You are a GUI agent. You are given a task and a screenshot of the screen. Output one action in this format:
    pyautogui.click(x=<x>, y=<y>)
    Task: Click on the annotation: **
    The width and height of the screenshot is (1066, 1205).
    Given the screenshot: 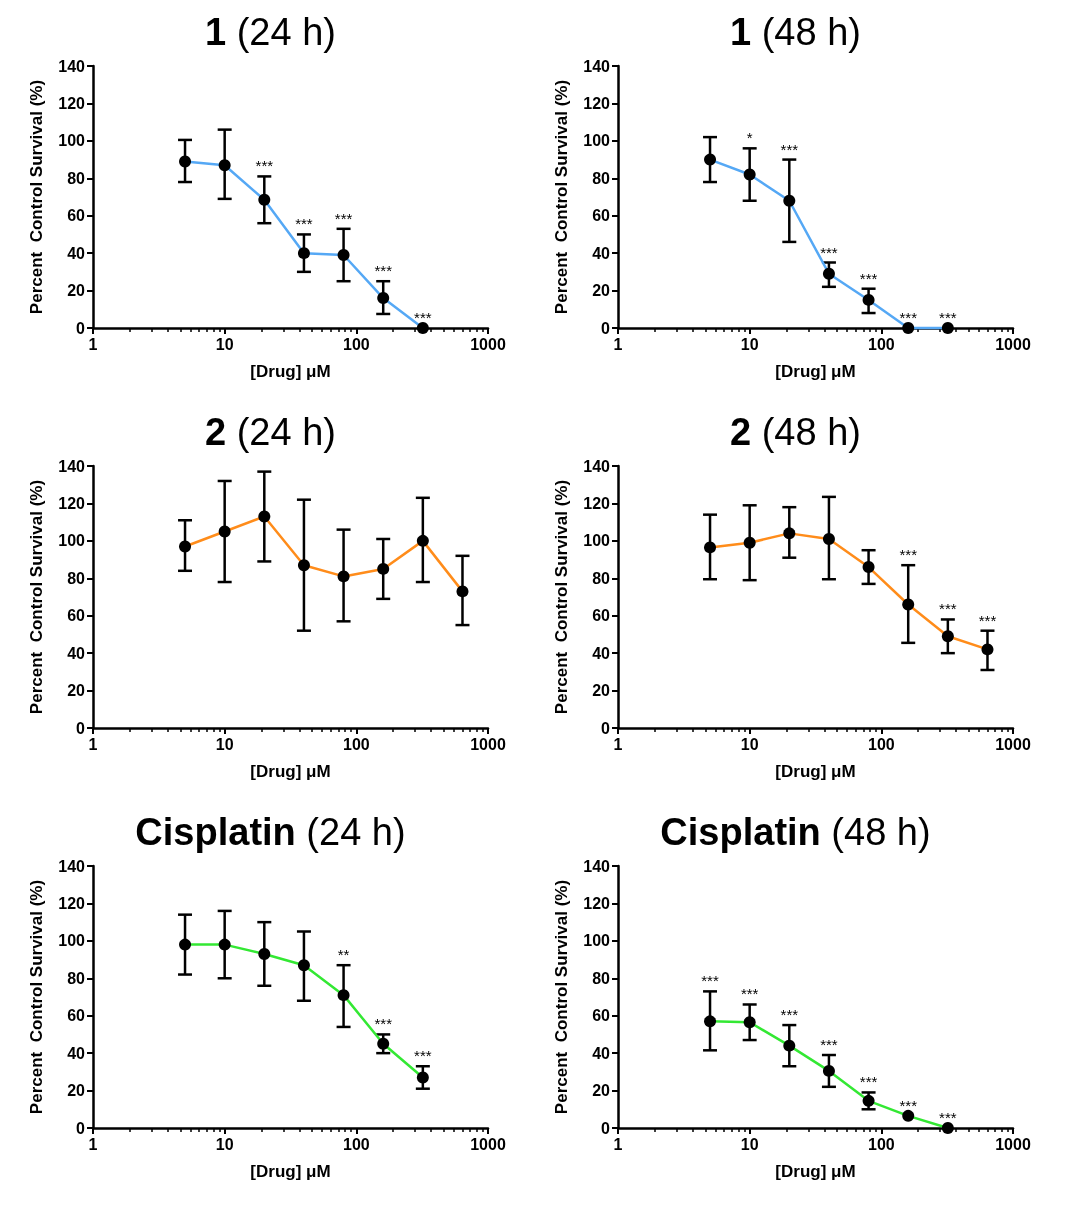 What is the action you would take?
    pyautogui.click(x=343, y=955)
    